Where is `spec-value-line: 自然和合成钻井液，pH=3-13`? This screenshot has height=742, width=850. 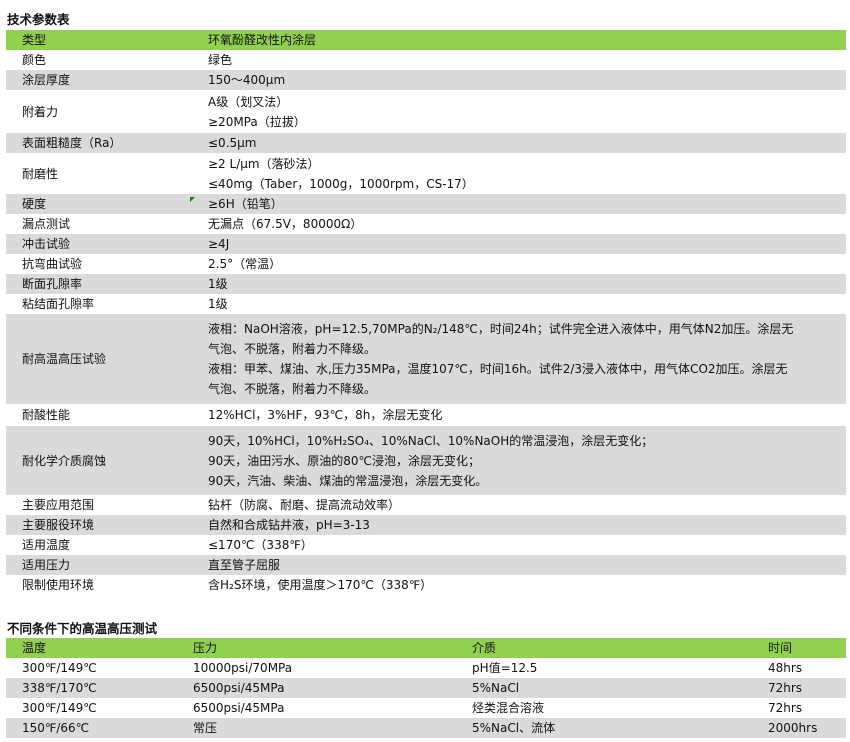 spec-value-line: 自然和合成钻井液，pH=3-13 is located at coordinates (289, 525).